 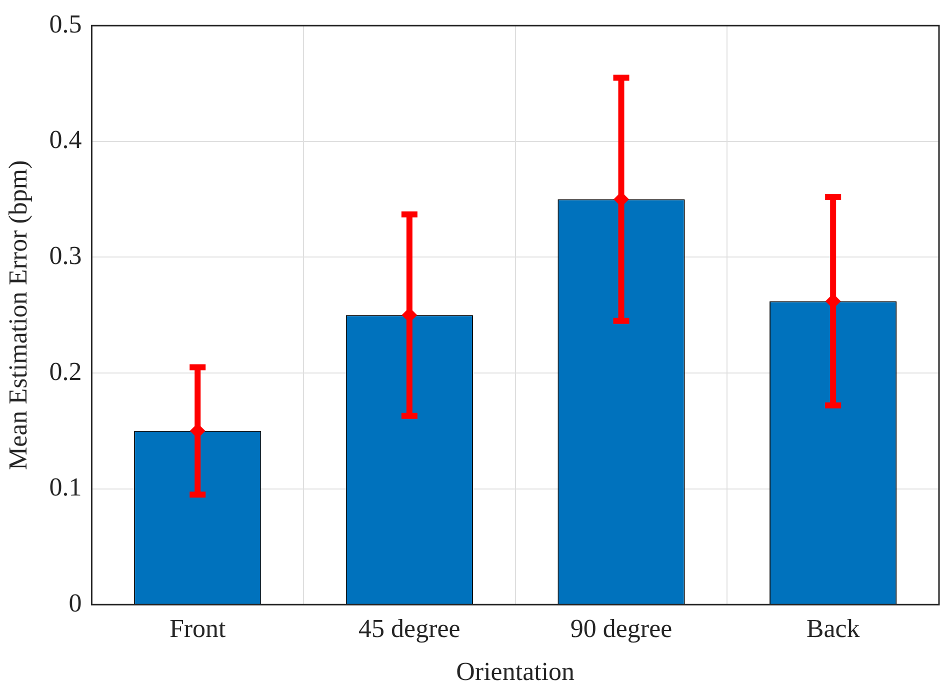 I want to click on y-tick-label: 0.4, so click(x=65, y=139).